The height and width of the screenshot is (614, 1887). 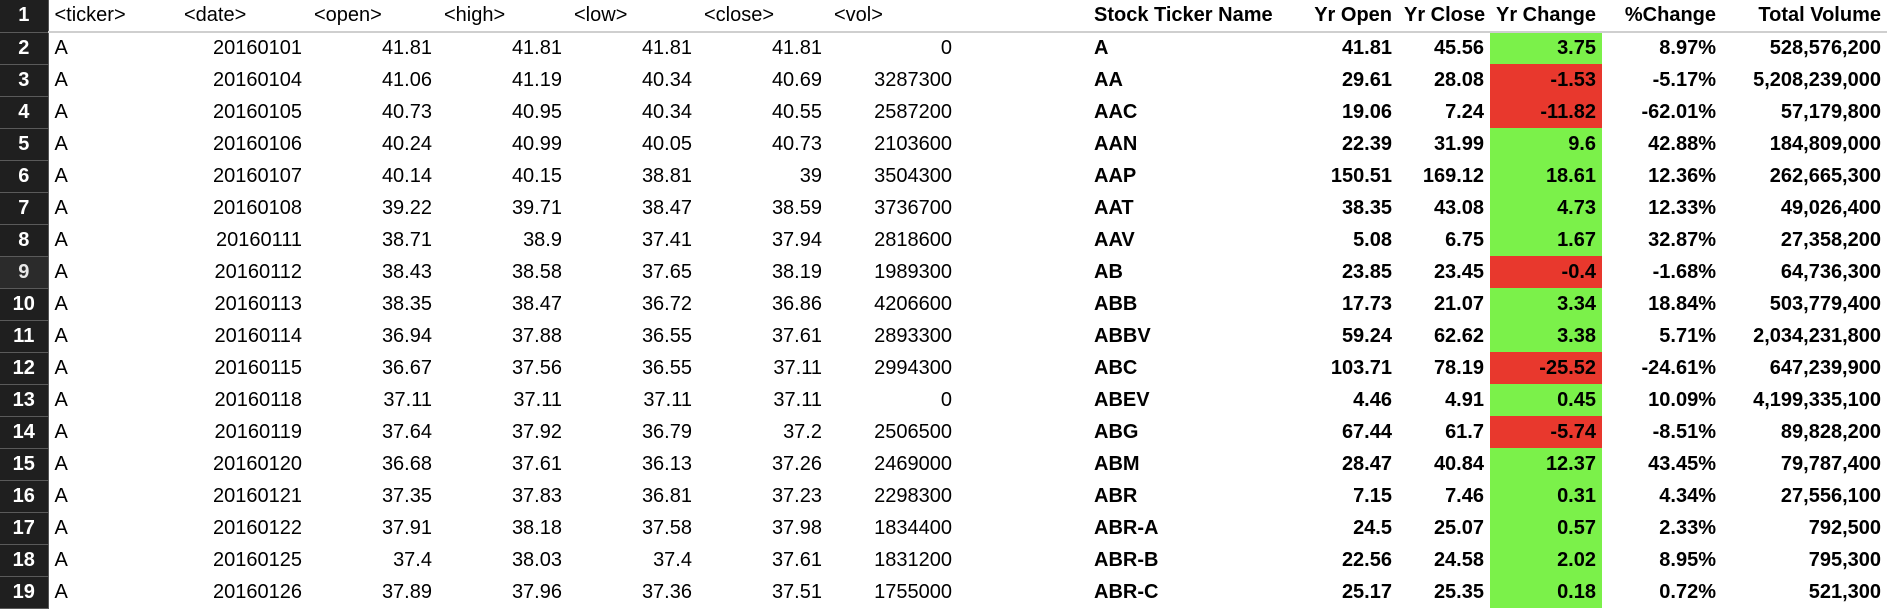 I want to click on cell-stock-ticker-name: ABG, so click(x=1116, y=431).